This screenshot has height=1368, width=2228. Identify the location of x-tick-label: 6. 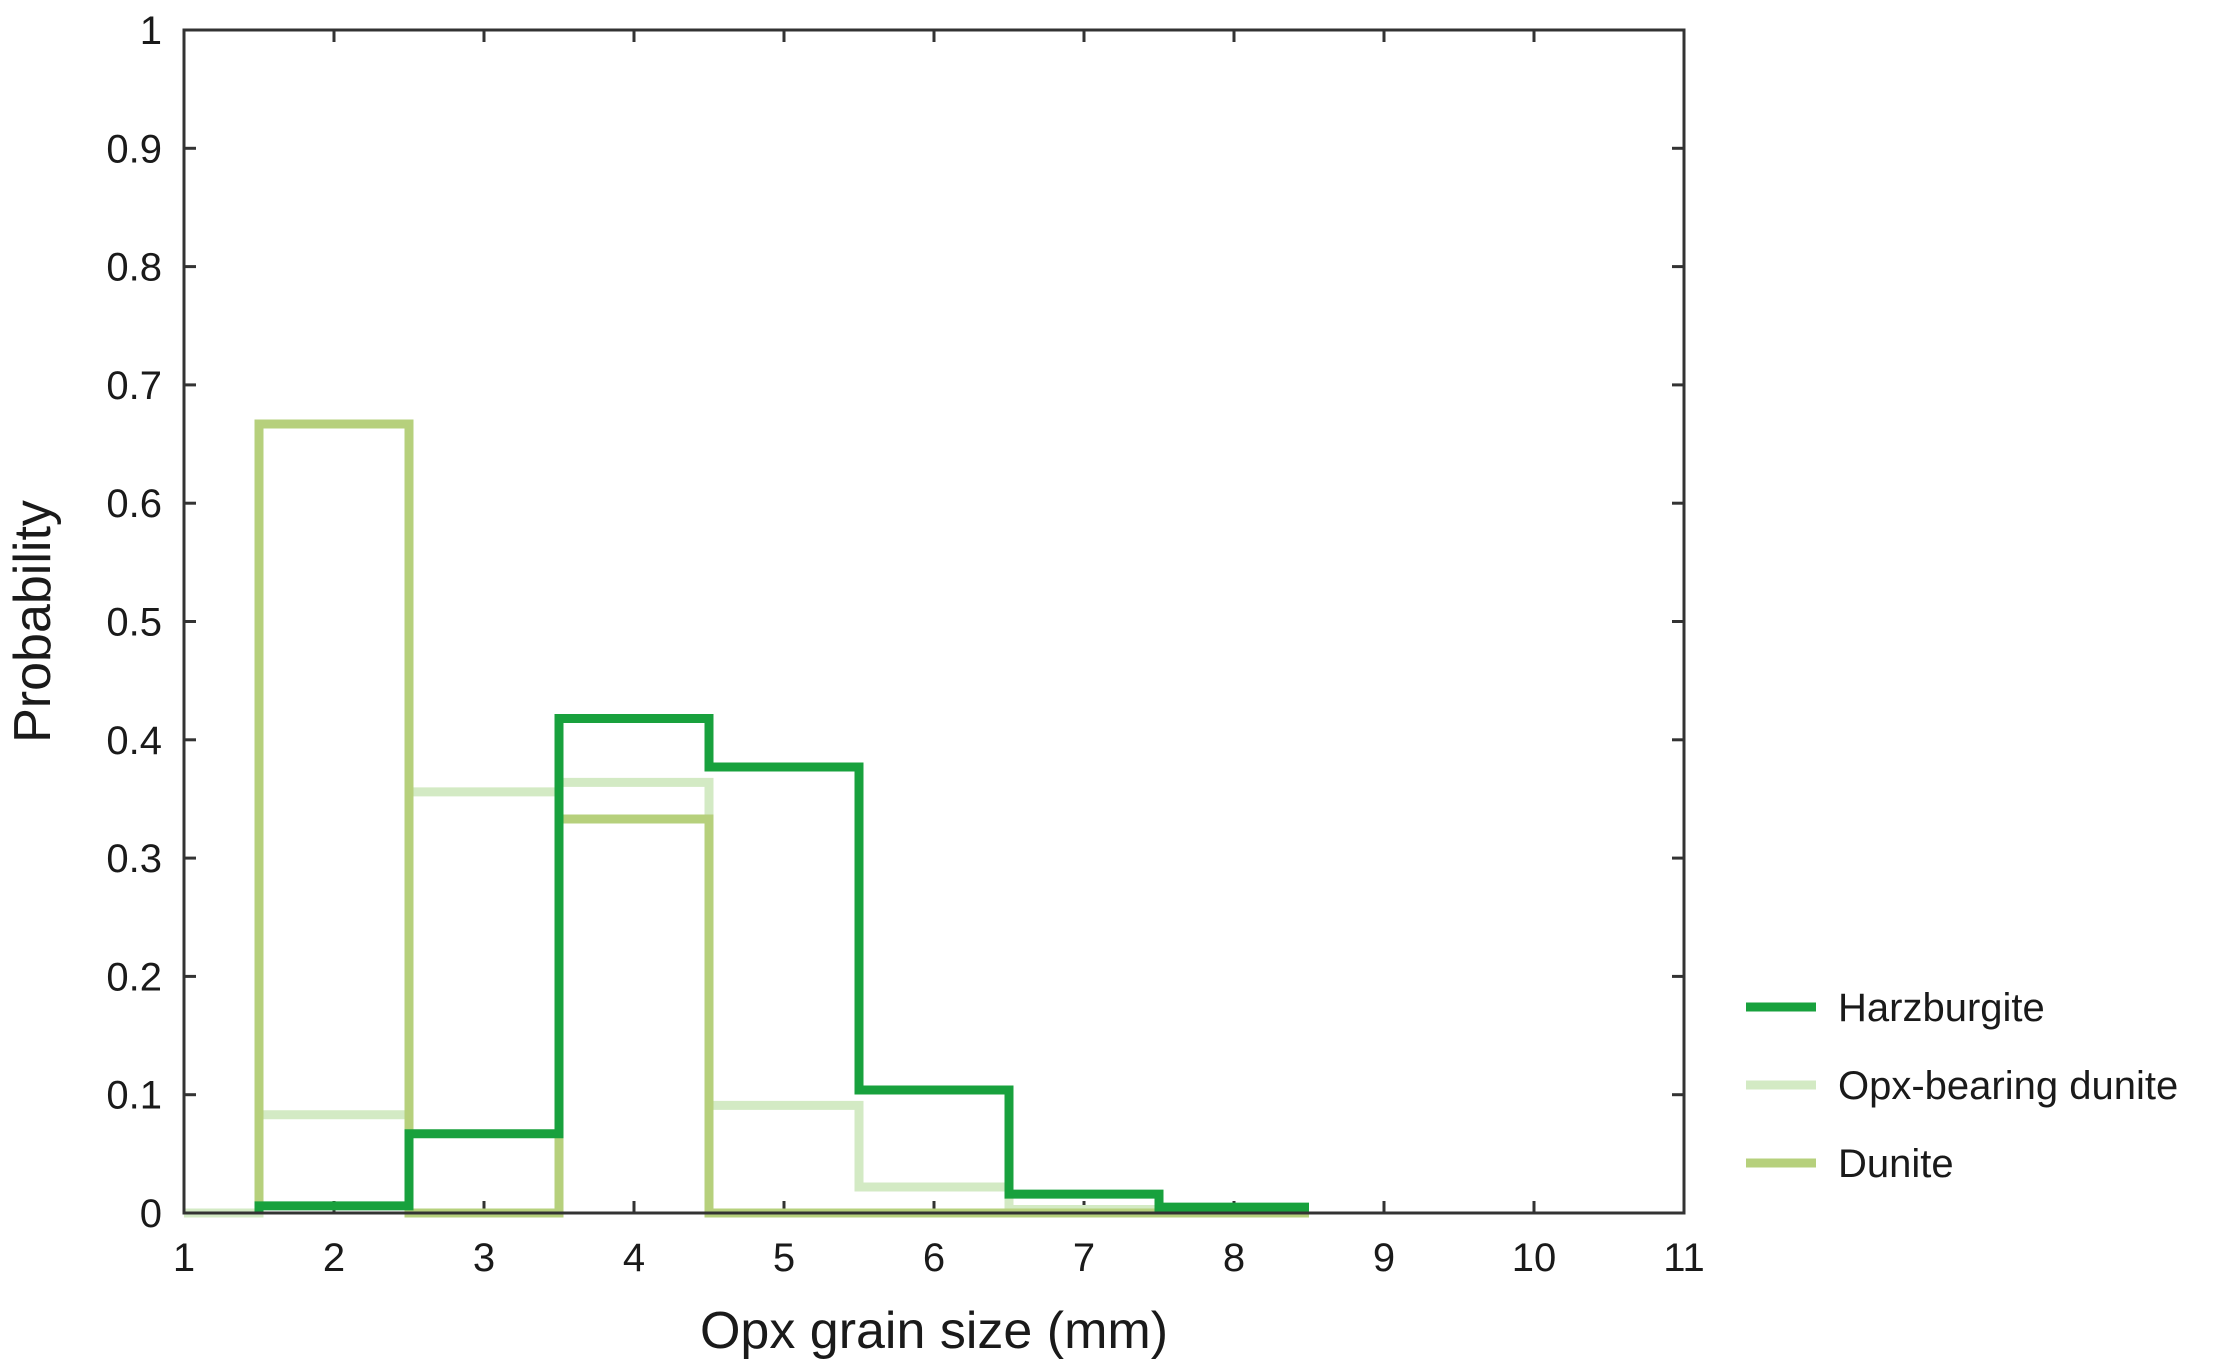
(934, 1258).